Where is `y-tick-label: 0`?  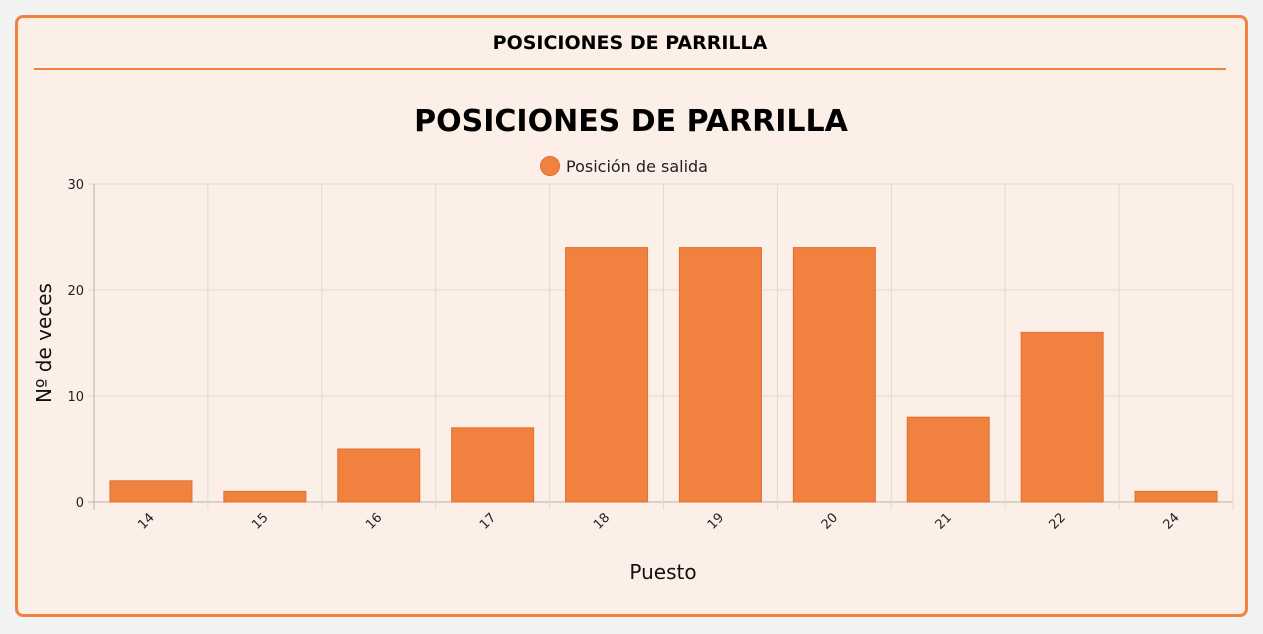
y-tick-label: 0 is located at coordinates (80, 503).